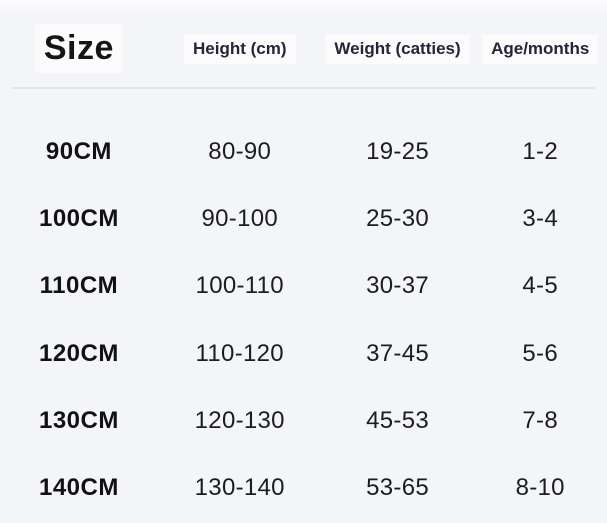 Image resolution: width=607 pixels, height=523 pixels. Describe the element at coordinates (78, 353) in the screenshot. I see `size-cell: 120CM` at that location.